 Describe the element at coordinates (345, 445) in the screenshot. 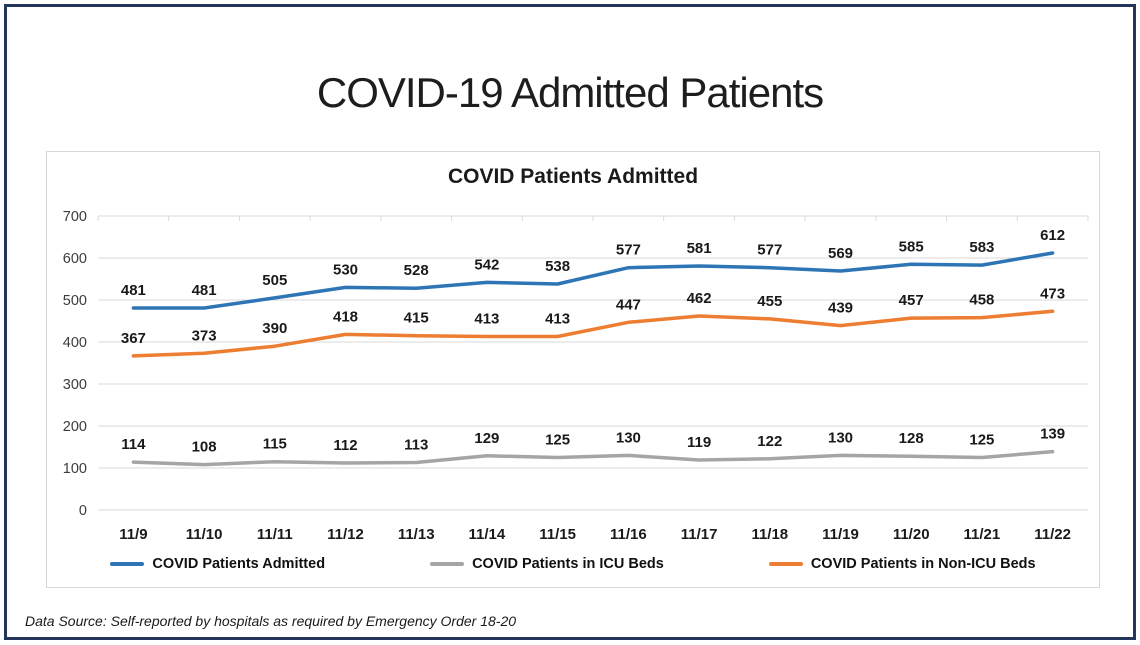

I see `svg-text: 112` at that location.